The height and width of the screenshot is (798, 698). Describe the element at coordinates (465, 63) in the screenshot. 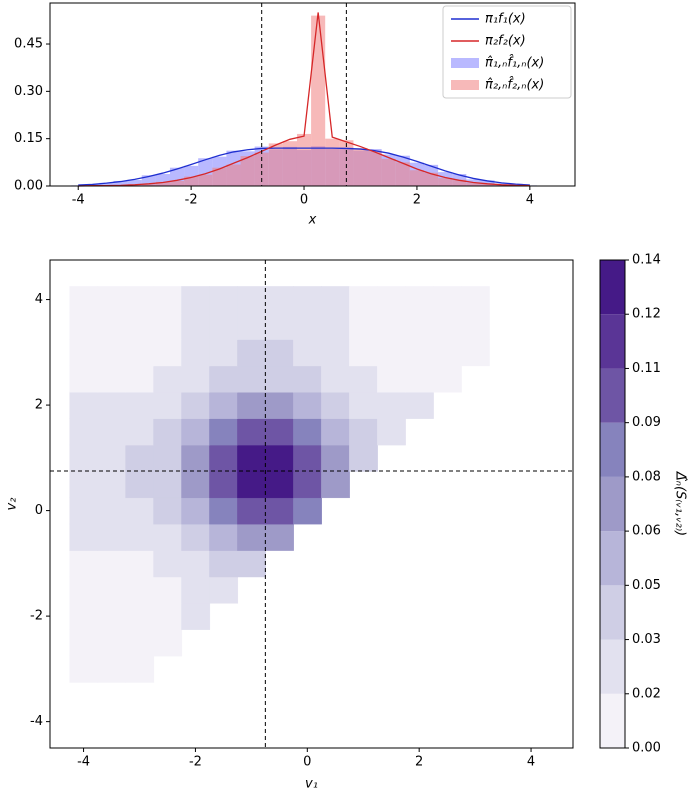

I see `legend-patch` at that location.